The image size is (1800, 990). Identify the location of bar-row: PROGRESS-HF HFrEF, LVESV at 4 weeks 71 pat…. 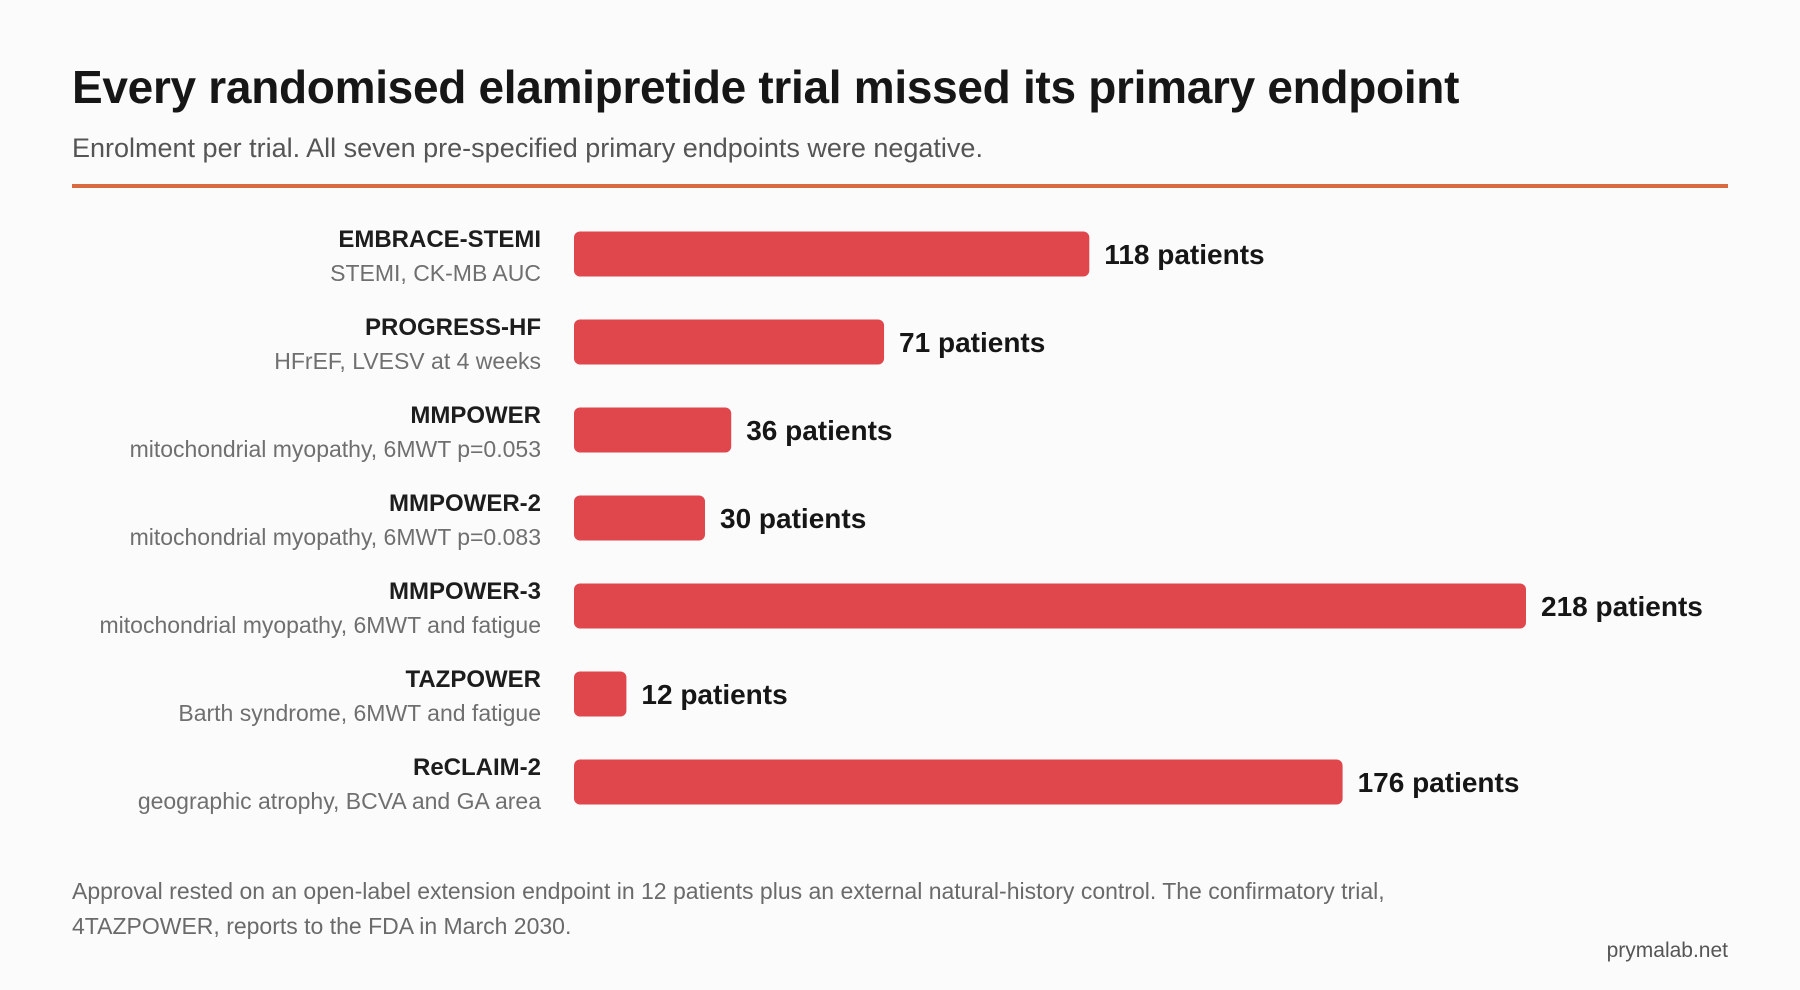
(659, 344).